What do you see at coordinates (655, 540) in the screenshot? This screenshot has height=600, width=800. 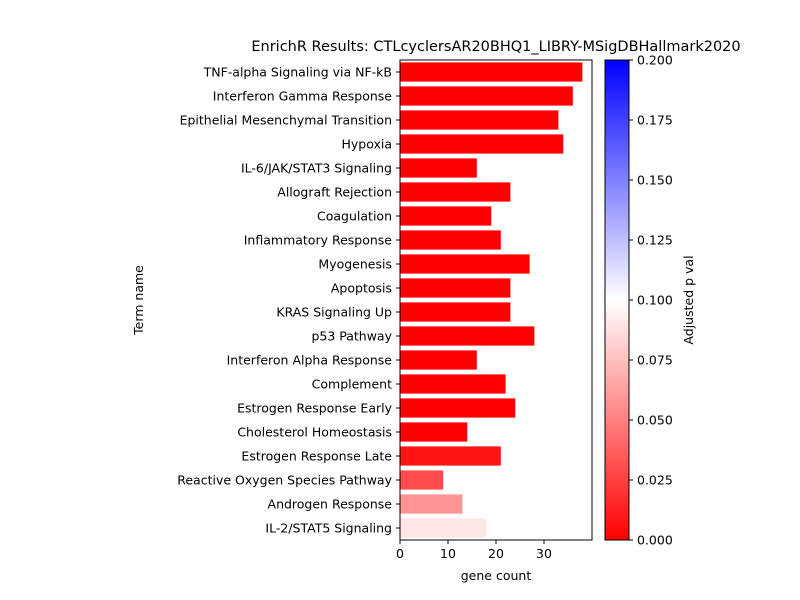 I see `colorbar-tick-label: 0.000` at bounding box center [655, 540].